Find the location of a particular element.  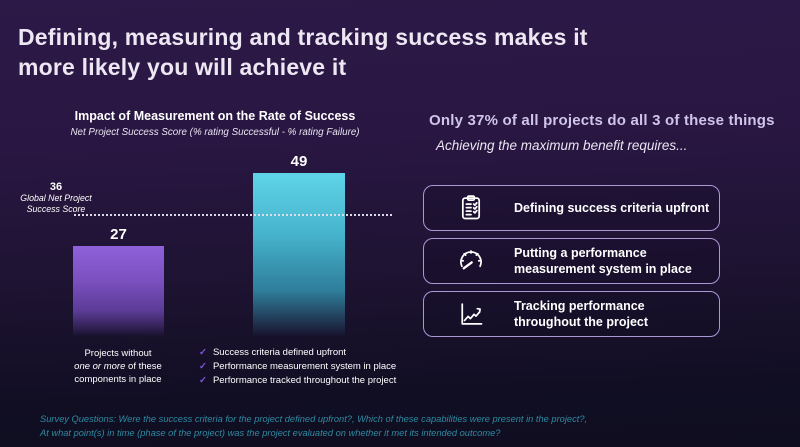

benchmark-text-line2: Success Score is located at coordinates (56, 209).